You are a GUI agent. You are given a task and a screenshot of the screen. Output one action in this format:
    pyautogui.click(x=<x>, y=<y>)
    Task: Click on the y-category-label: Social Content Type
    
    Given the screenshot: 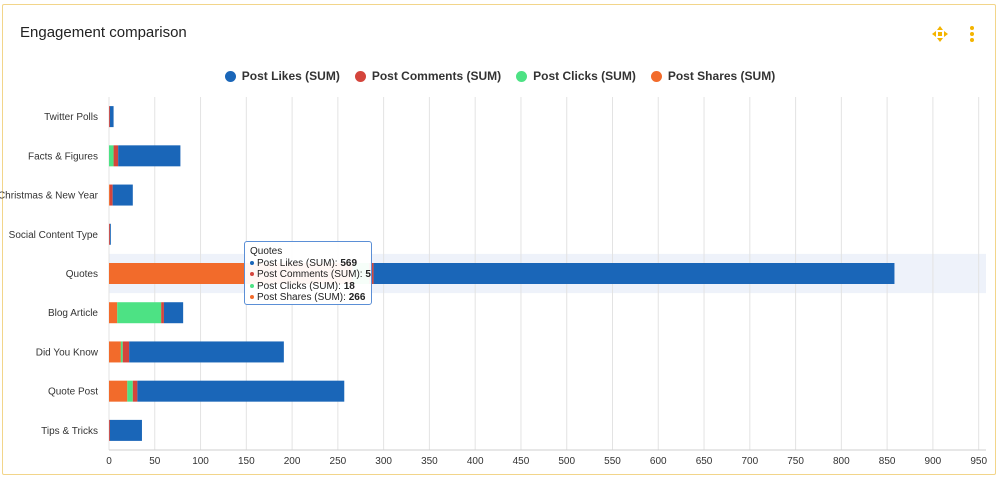 What is the action you would take?
    pyautogui.click(x=54, y=235)
    